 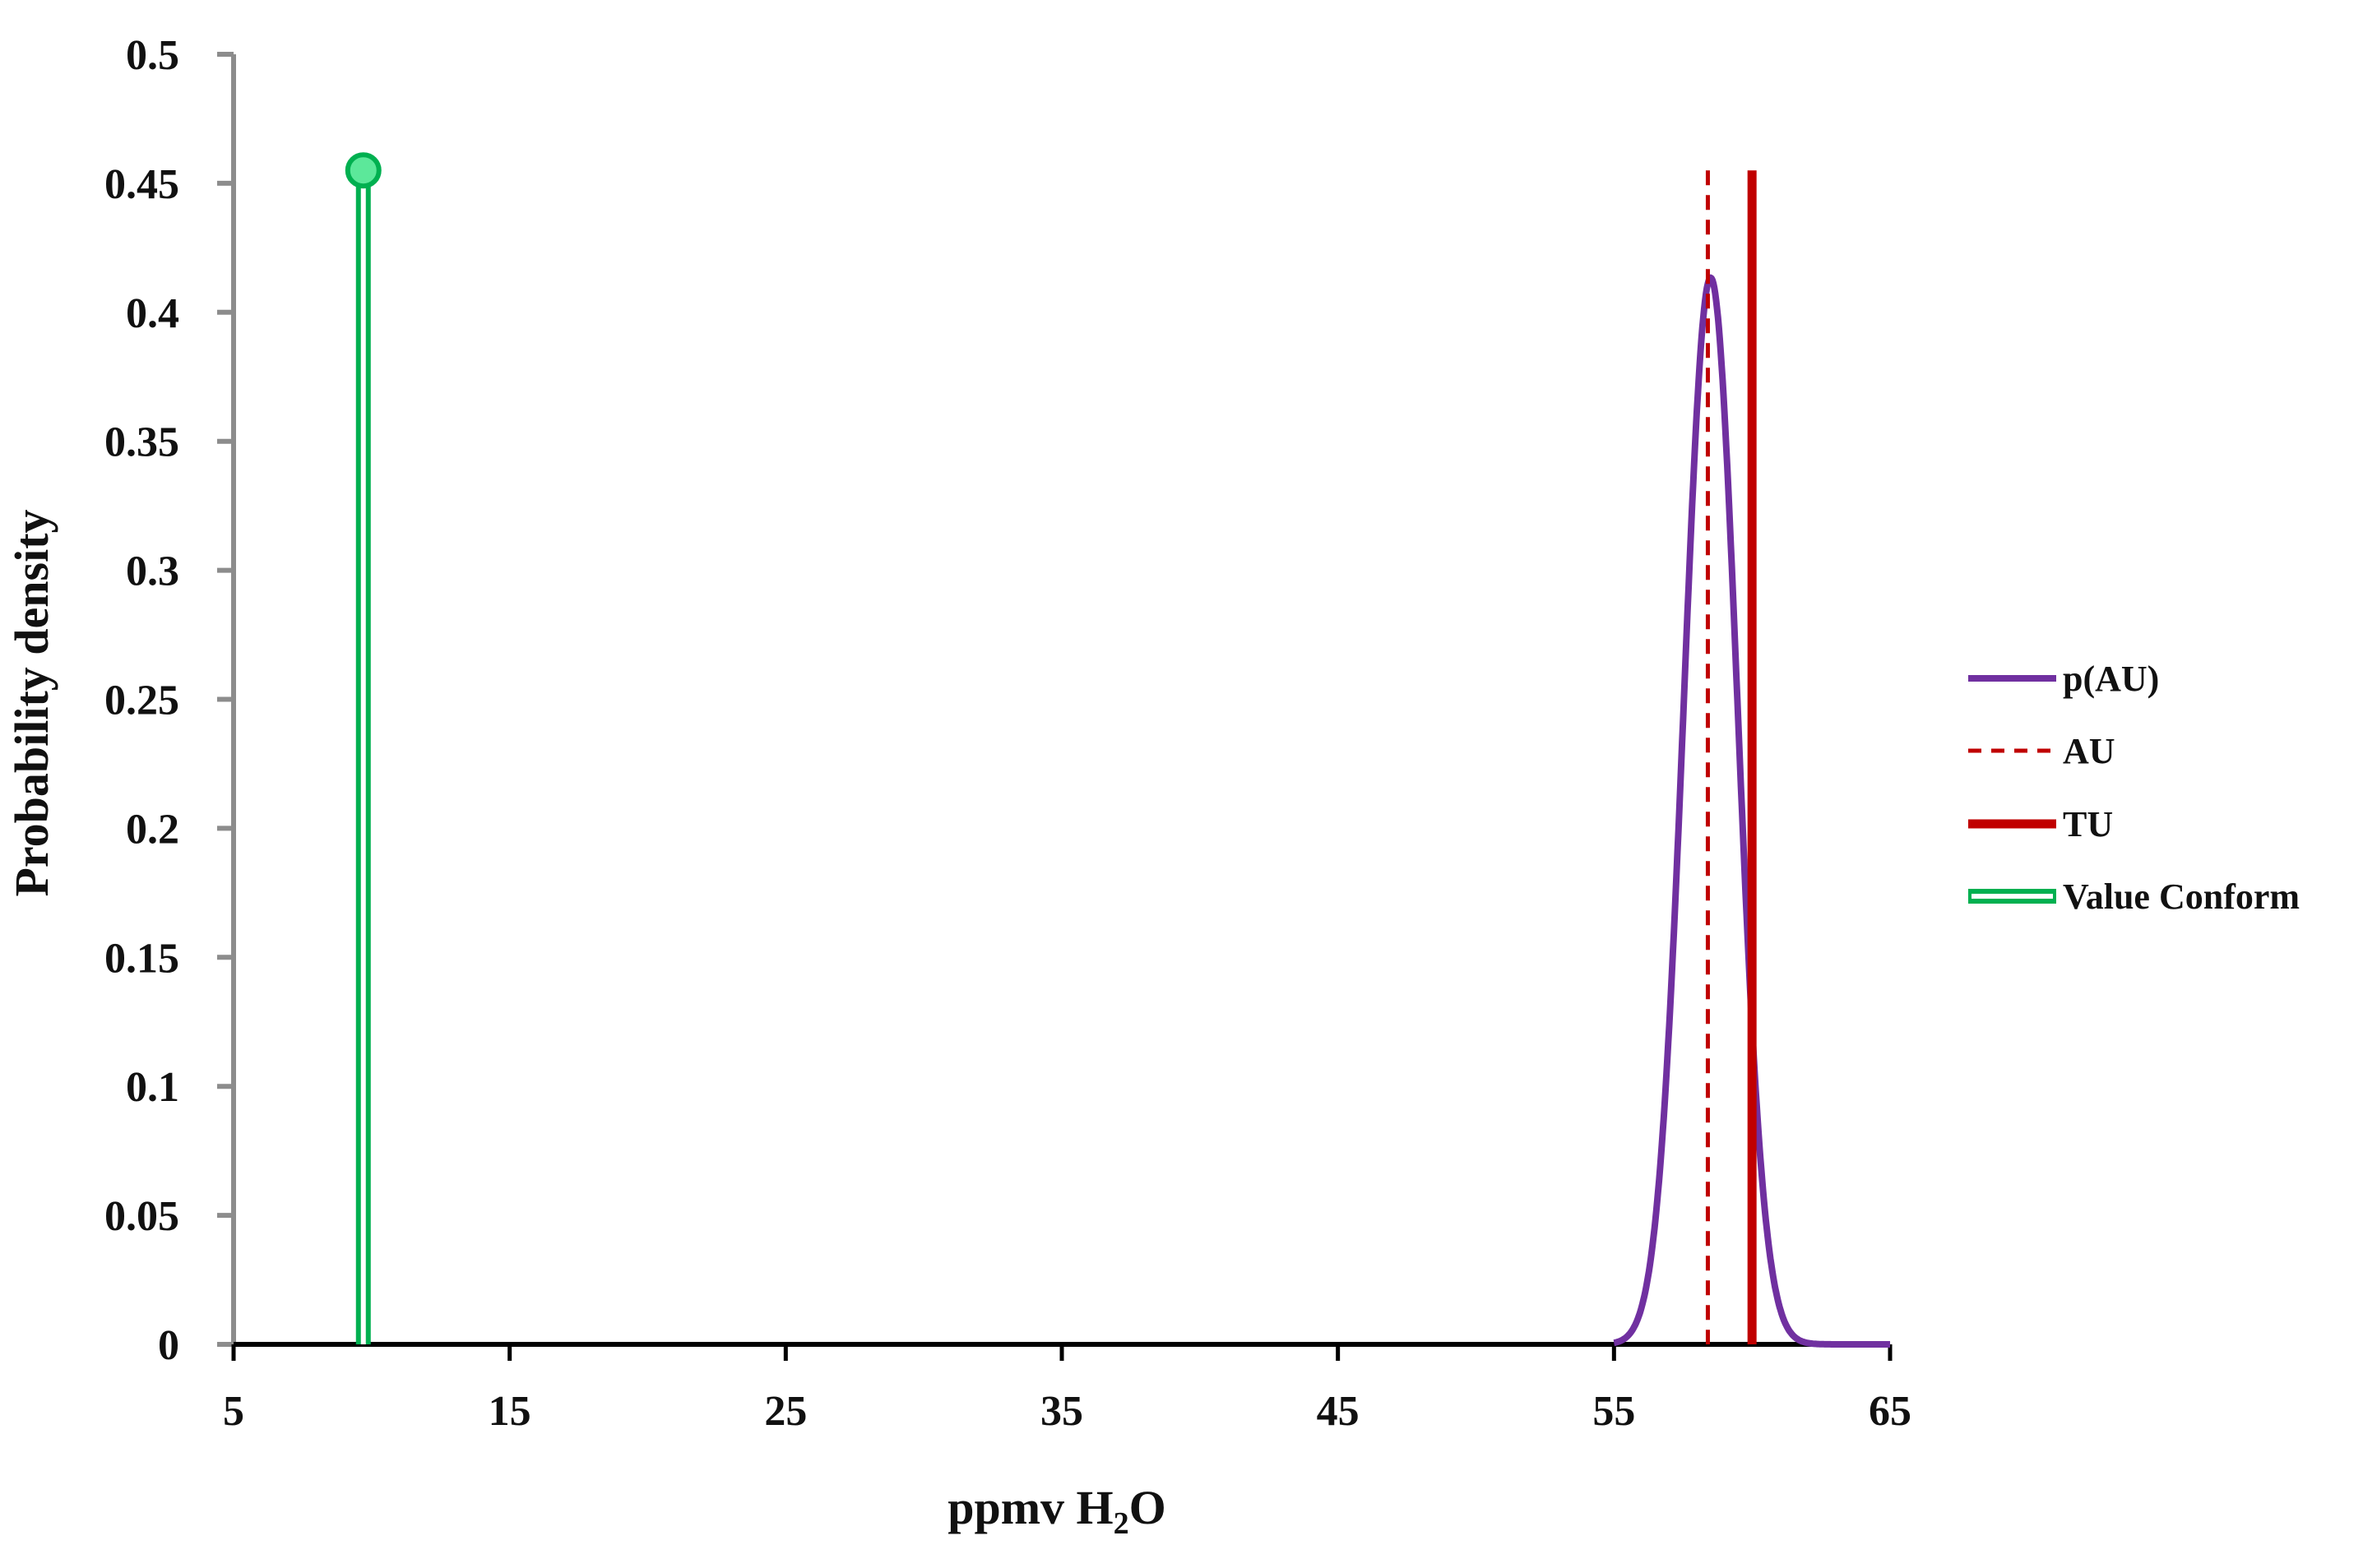 I want to click on x-tick-label: 55, so click(x=1613, y=1411).